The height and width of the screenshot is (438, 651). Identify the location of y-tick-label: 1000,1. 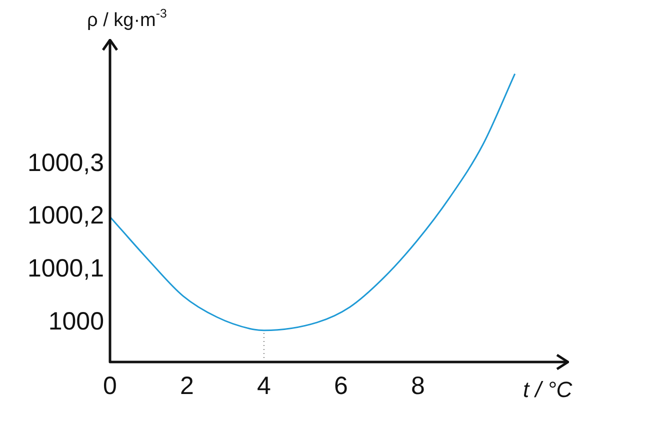
(66, 268).